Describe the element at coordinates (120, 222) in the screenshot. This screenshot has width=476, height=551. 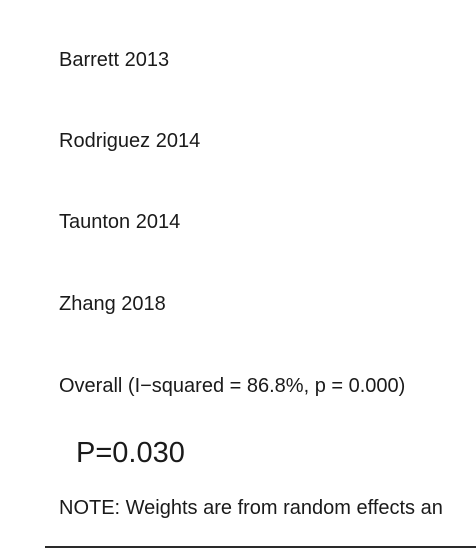
I see `study-label: Taunton 2014` at that location.